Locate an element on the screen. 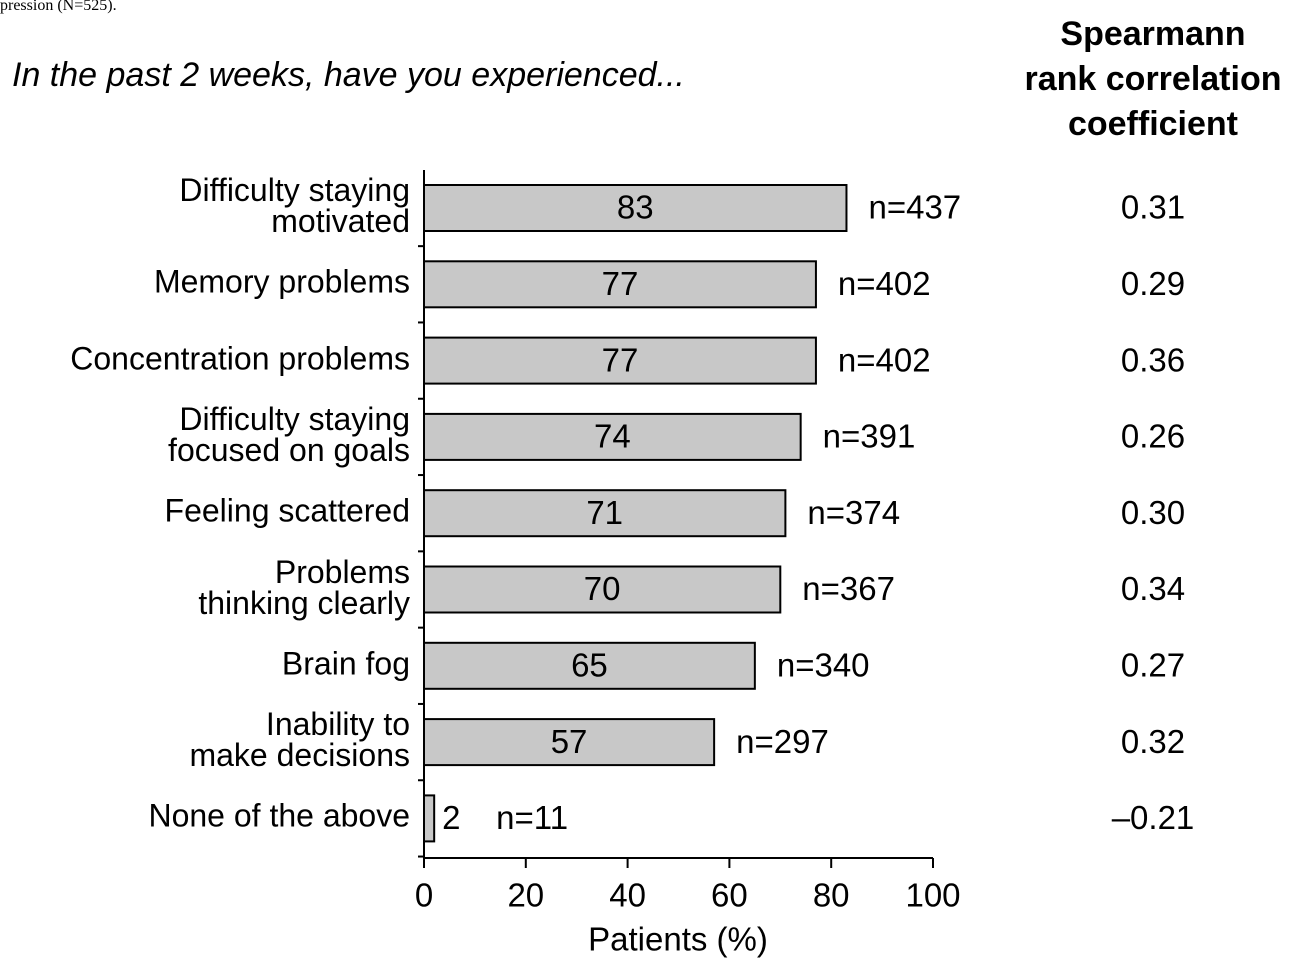 This screenshot has height=959, width=1297. category-label: Difficulty staying focused on goals is located at coordinates (289, 434).